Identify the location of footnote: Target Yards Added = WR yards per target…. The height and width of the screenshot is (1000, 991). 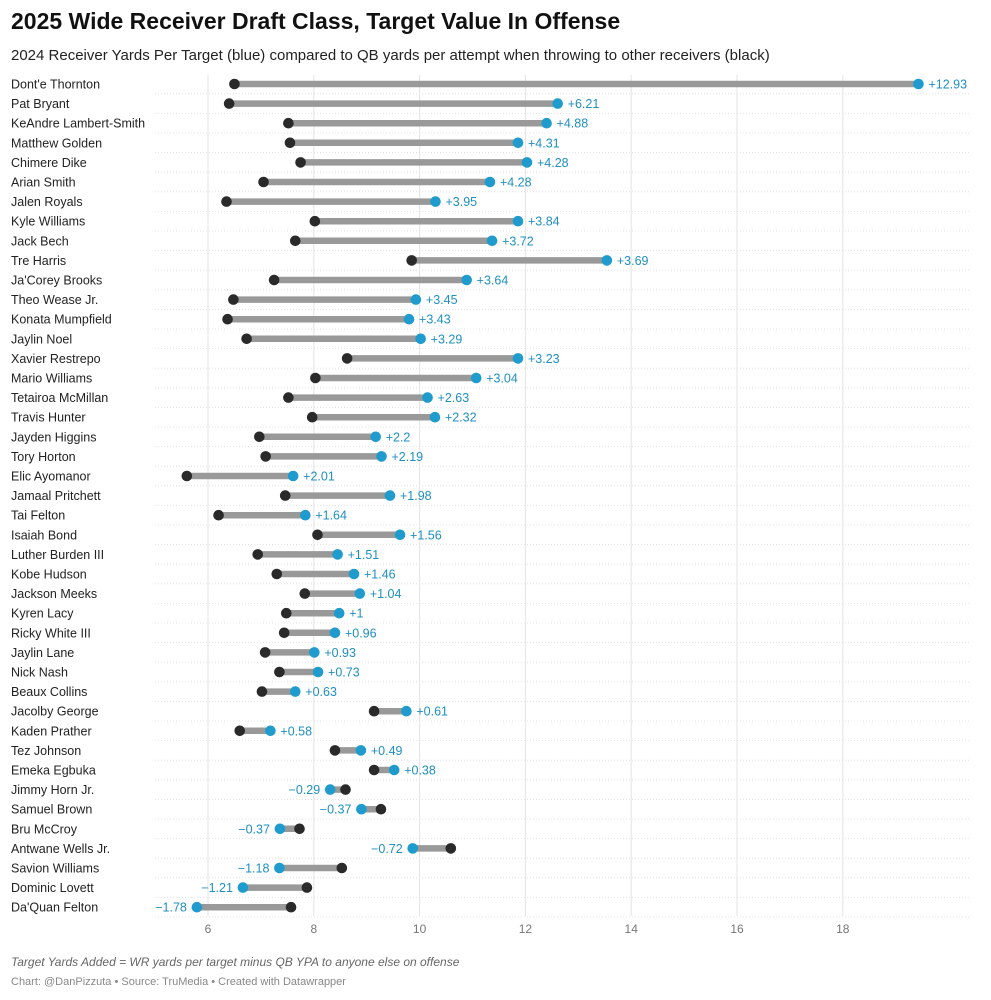
(235, 962).